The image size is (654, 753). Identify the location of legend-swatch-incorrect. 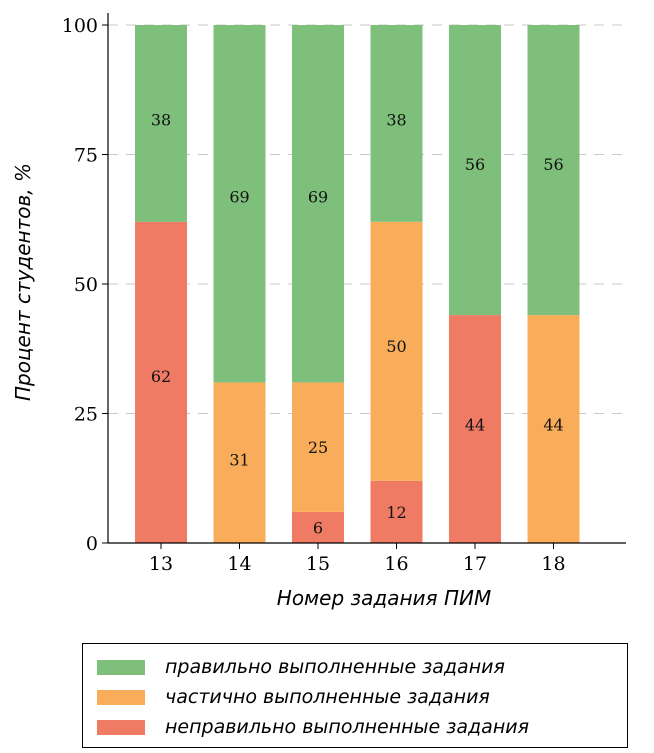
(121, 727).